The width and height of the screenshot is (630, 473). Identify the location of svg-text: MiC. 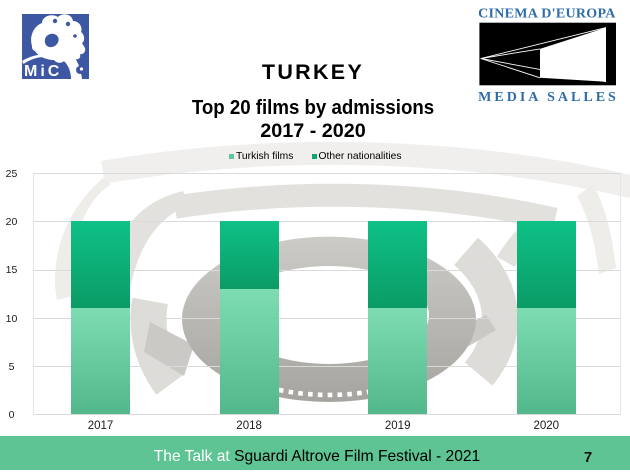
(43, 71).